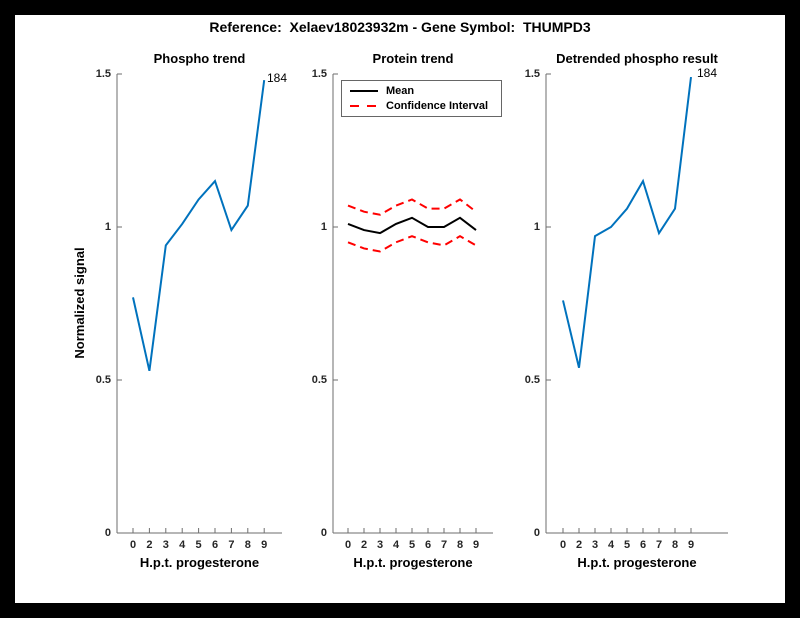  I want to click on subplot1-endpoint-annotation: 184, so click(277, 78).